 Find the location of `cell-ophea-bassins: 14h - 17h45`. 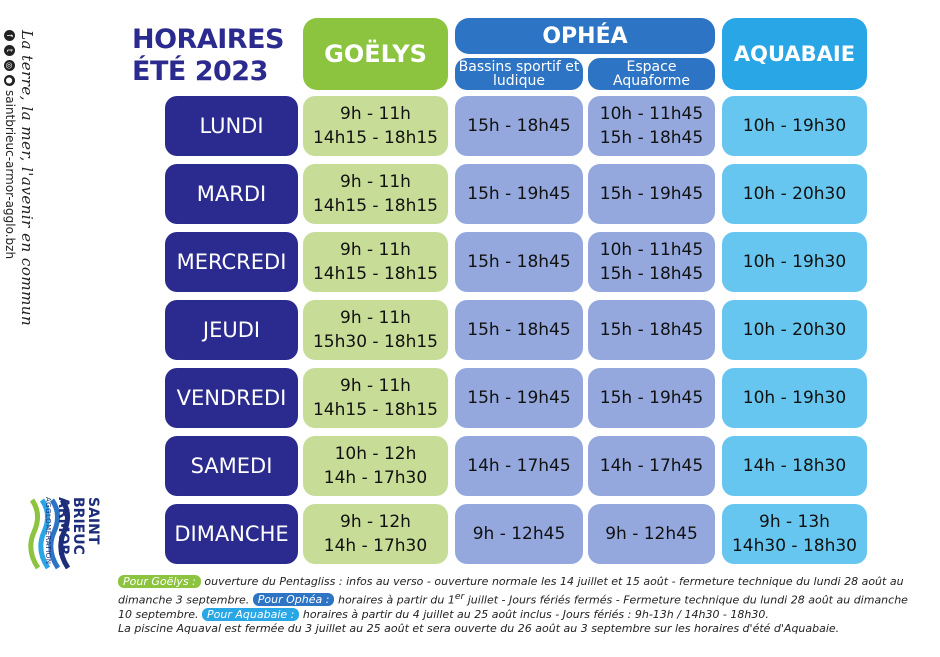

cell-ophea-bassins: 14h - 17h45 is located at coordinates (519, 466).